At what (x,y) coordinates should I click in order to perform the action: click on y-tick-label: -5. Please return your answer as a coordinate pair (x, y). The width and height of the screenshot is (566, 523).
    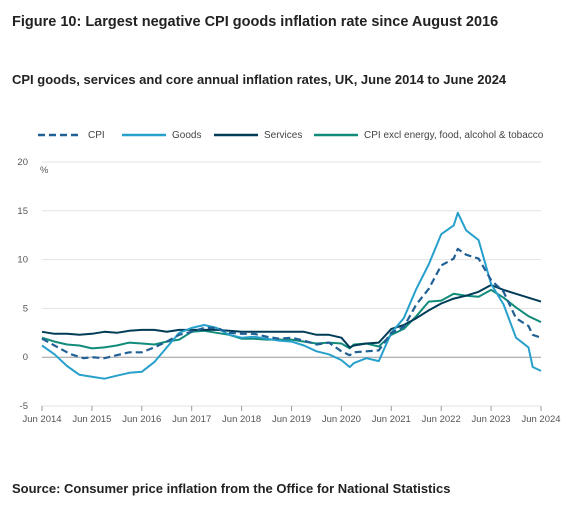
    Looking at the image, I should click on (24, 406).